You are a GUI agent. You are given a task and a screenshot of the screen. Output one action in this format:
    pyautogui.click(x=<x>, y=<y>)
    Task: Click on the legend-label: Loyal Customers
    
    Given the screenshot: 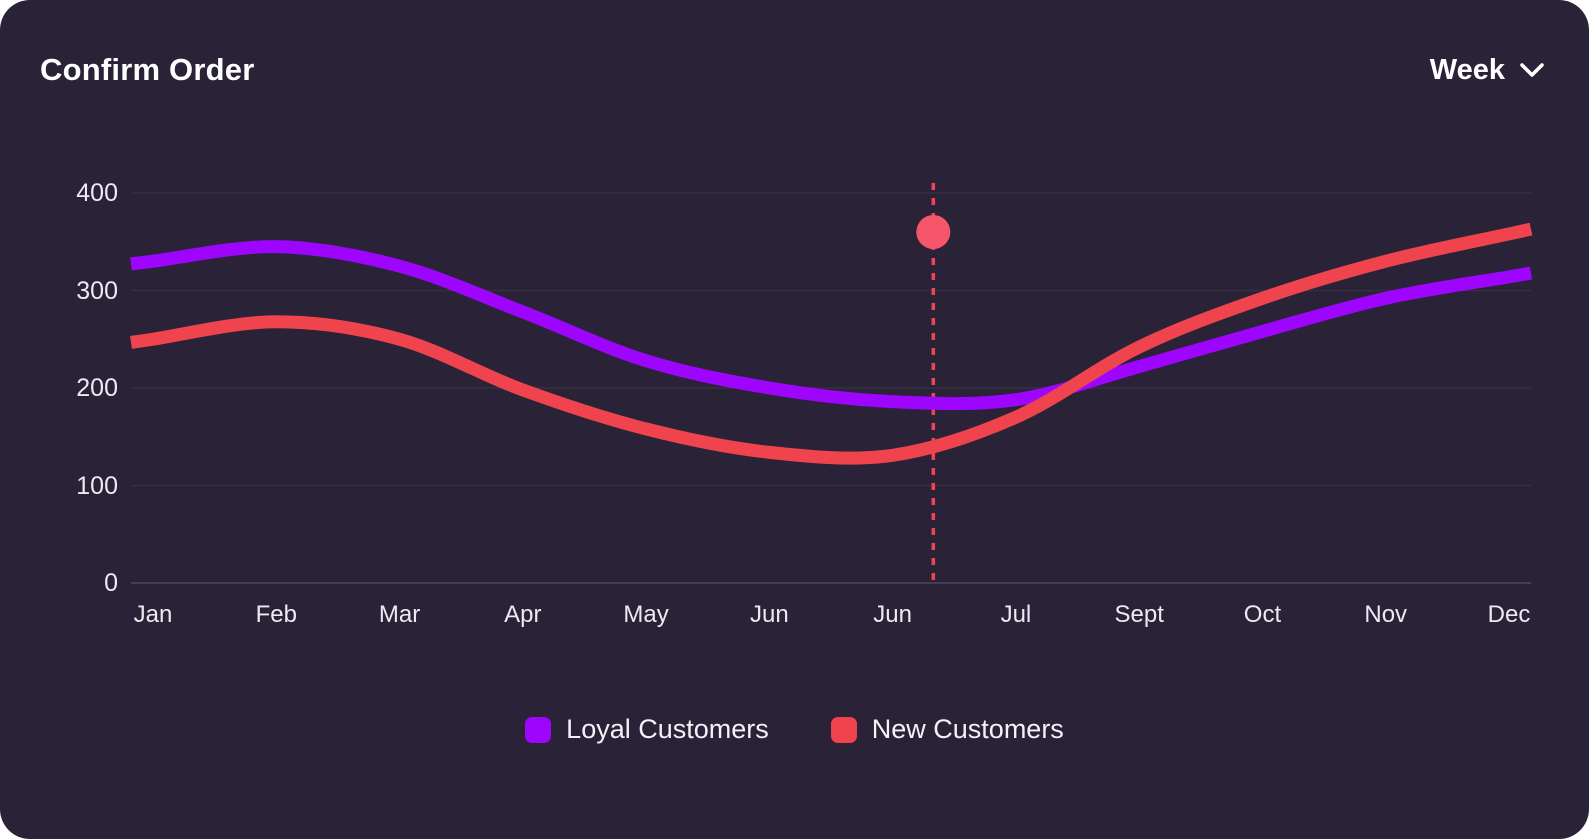 What is the action you would take?
    pyautogui.click(x=667, y=729)
    